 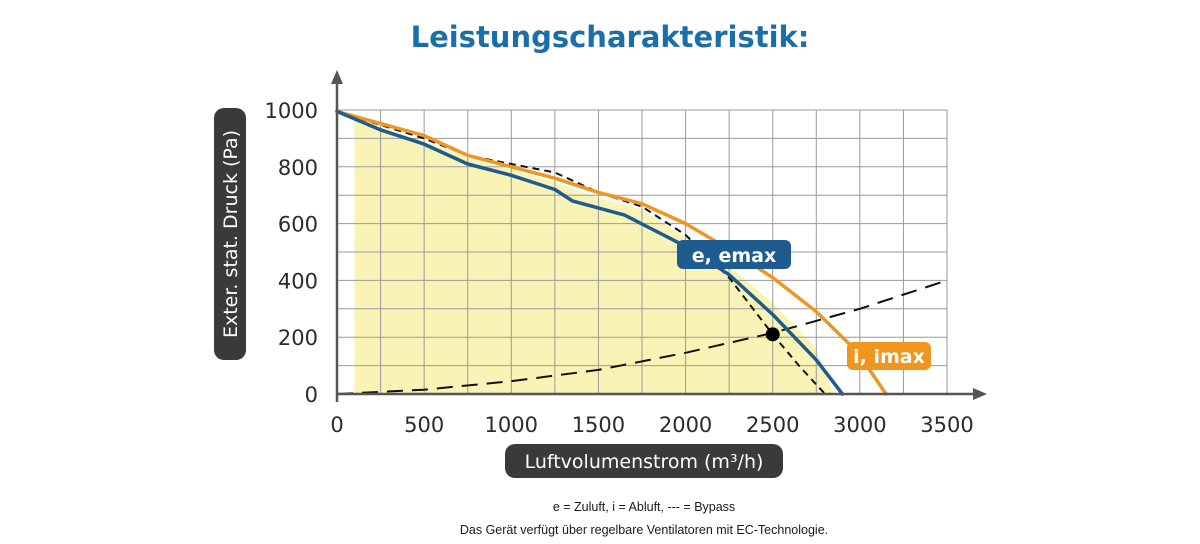 What do you see at coordinates (298, 168) in the screenshot?
I see `y-tick-label: 800` at bounding box center [298, 168].